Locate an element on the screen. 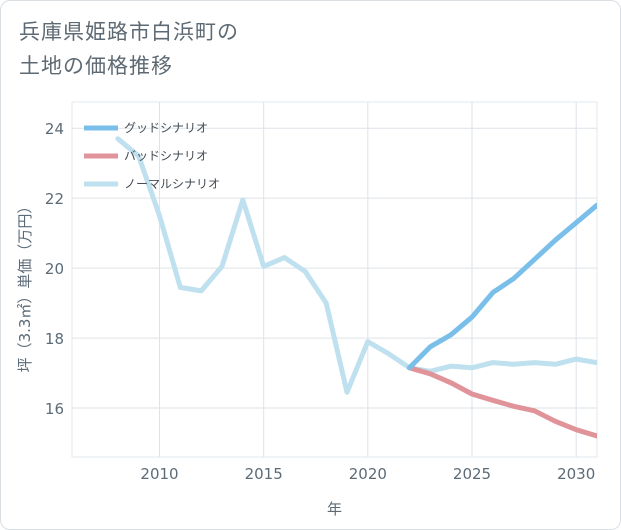  x-tick-label: 2025 is located at coordinates (472, 474).